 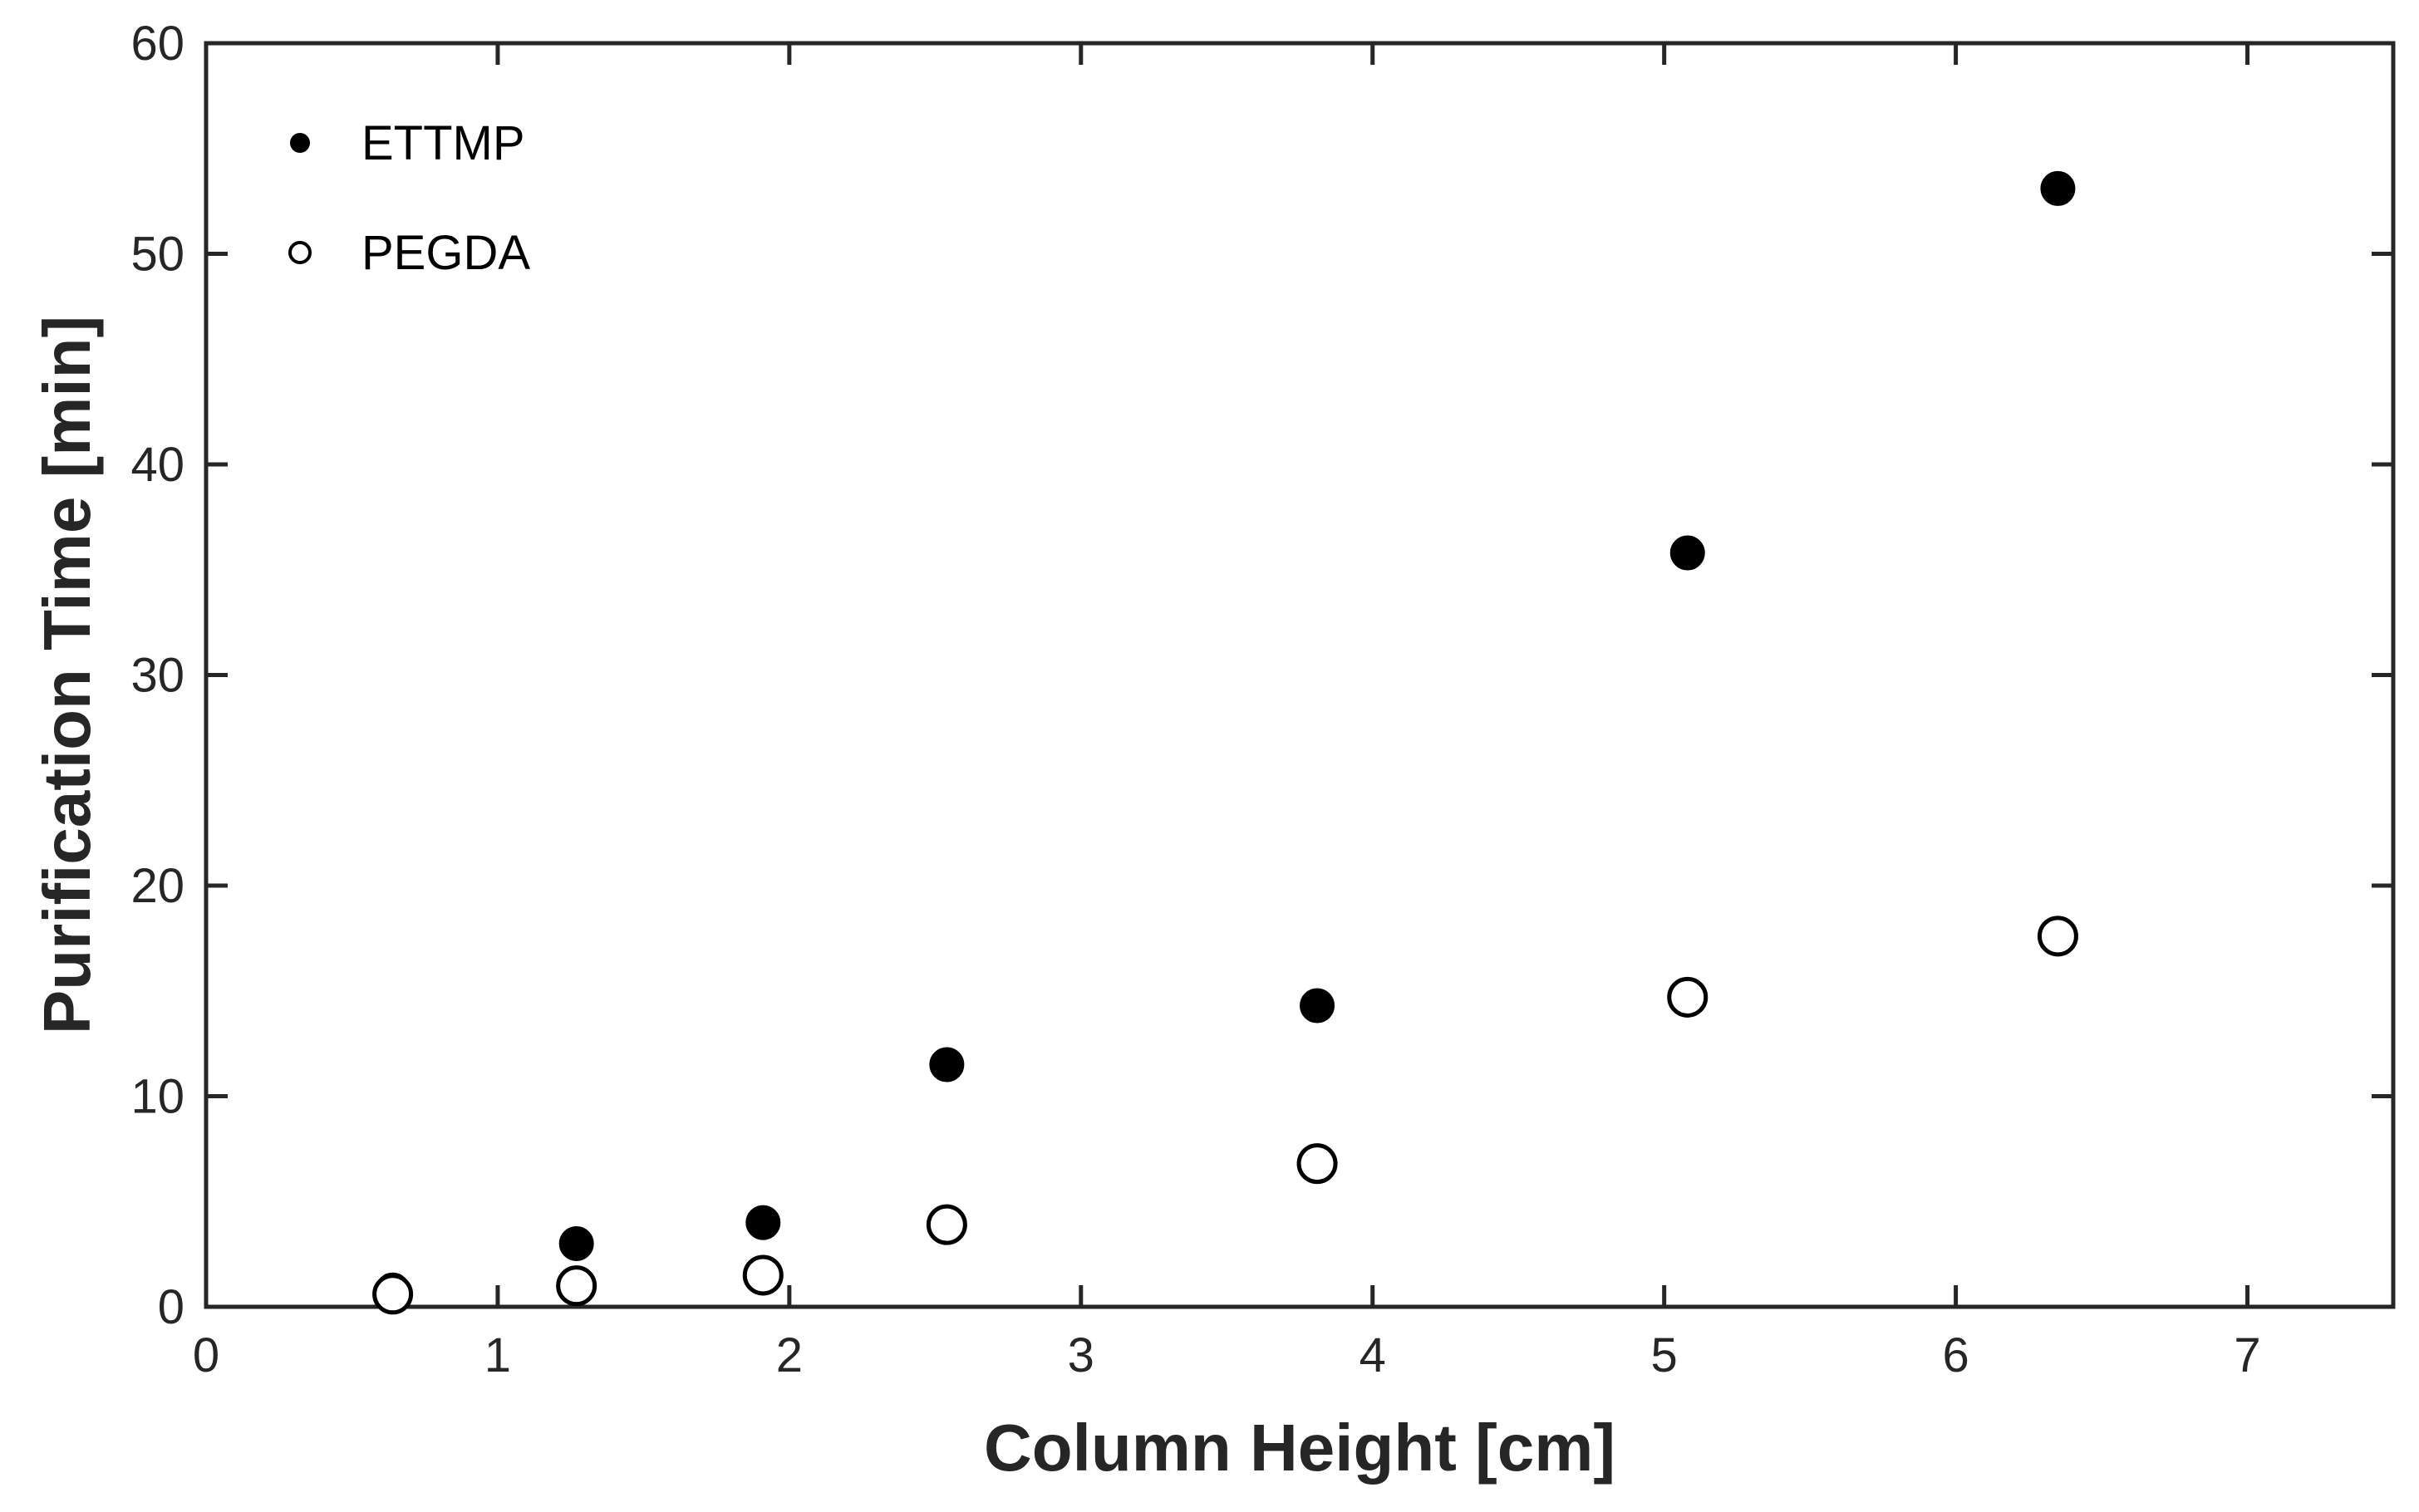 What do you see at coordinates (1081, 1355) in the screenshot?
I see `x-tick-label: 3` at bounding box center [1081, 1355].